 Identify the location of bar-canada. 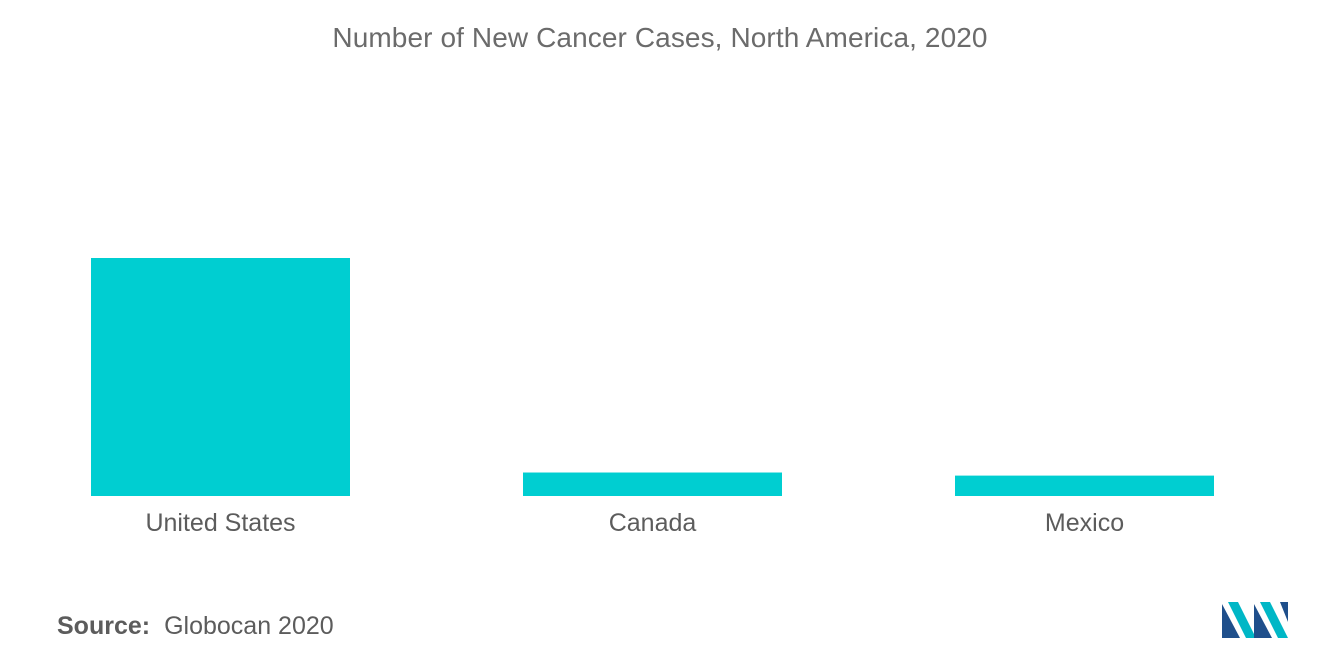
(652, 484).